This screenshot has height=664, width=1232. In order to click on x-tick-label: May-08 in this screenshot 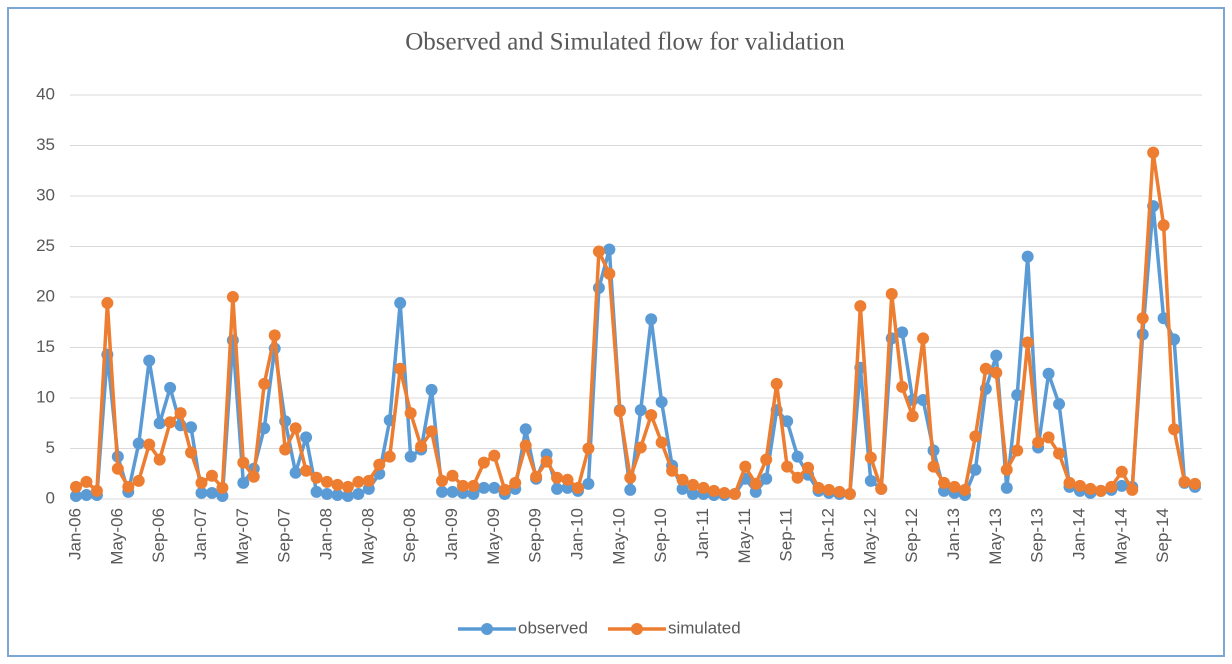, I will do `click(367, 536)`.